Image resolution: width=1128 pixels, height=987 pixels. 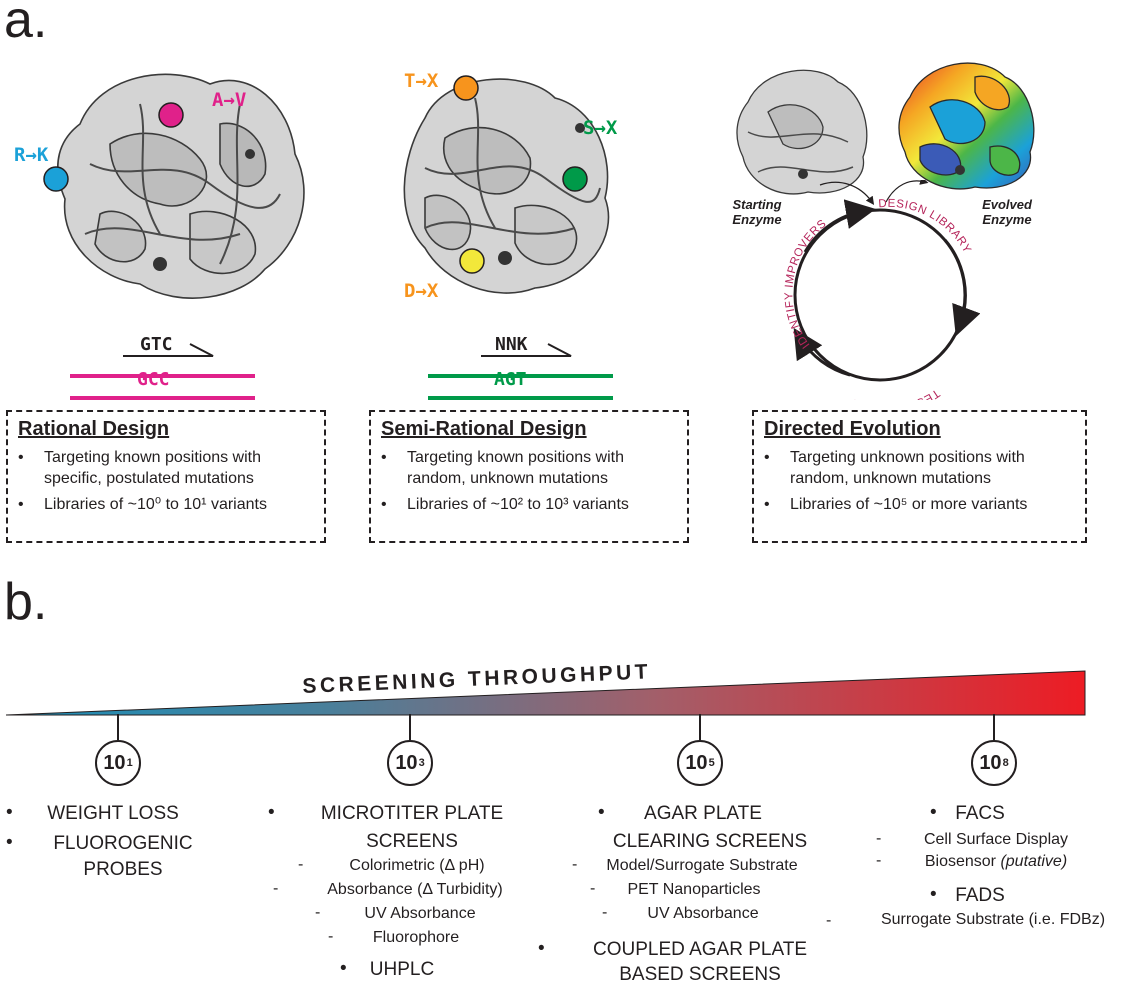 I want to click on primer-strands-rational, so click(x=162, y=371).